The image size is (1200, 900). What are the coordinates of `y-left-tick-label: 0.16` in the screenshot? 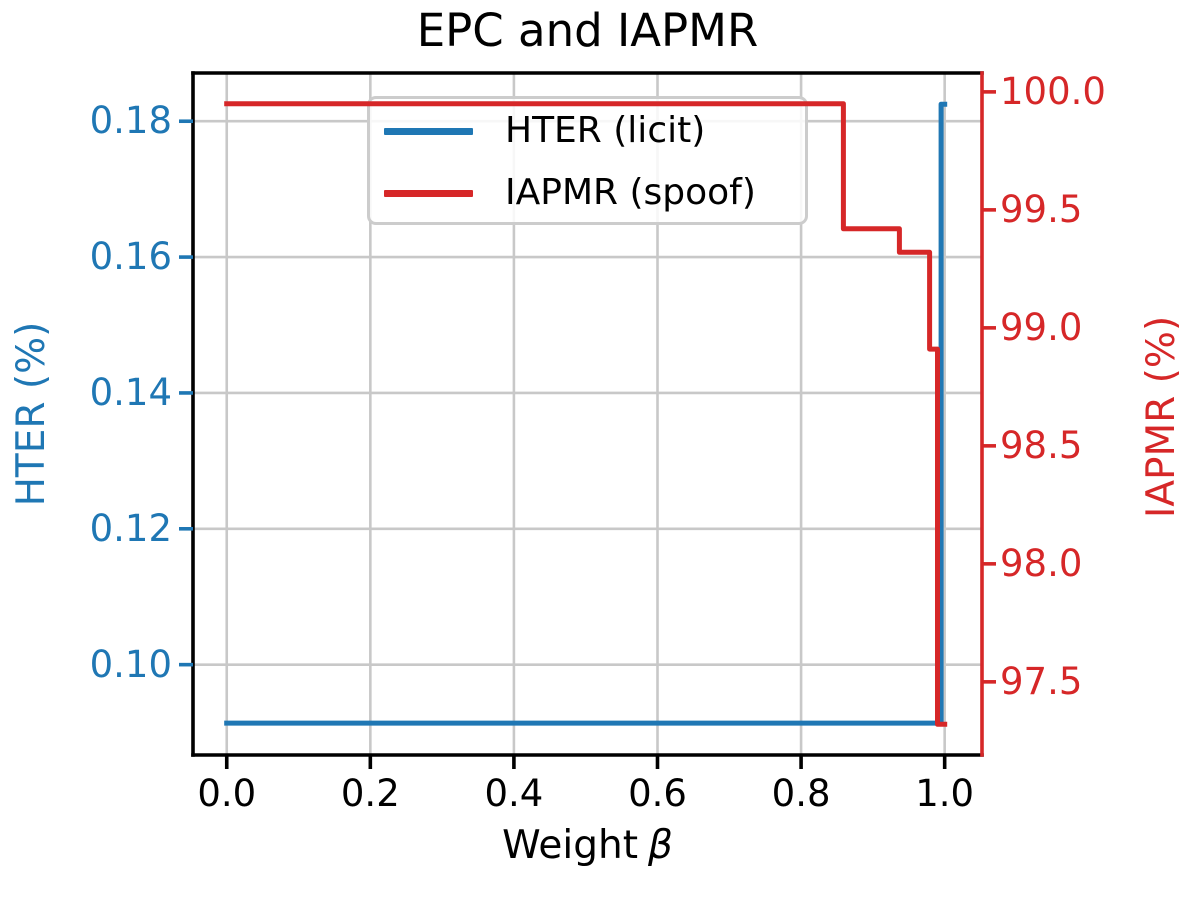 It's located at (130, 257).